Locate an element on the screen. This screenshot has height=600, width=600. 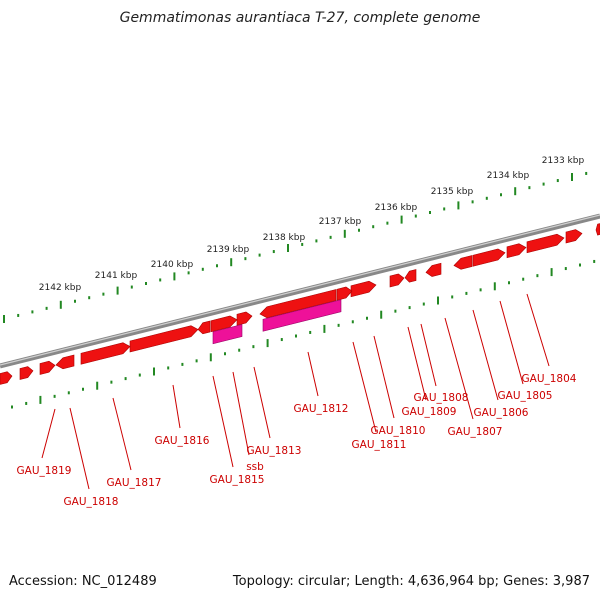
gene-label: GAU_1804 is located at coordinates (549, 379).